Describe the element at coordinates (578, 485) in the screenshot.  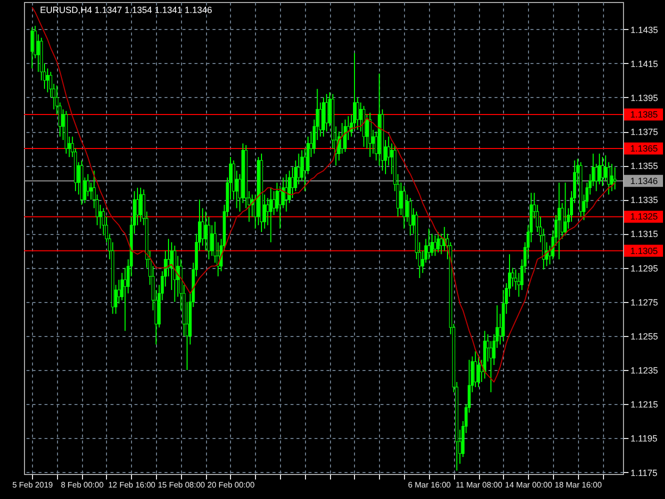
I see `x-tick-label: 18 Mar 16:00` at that location.